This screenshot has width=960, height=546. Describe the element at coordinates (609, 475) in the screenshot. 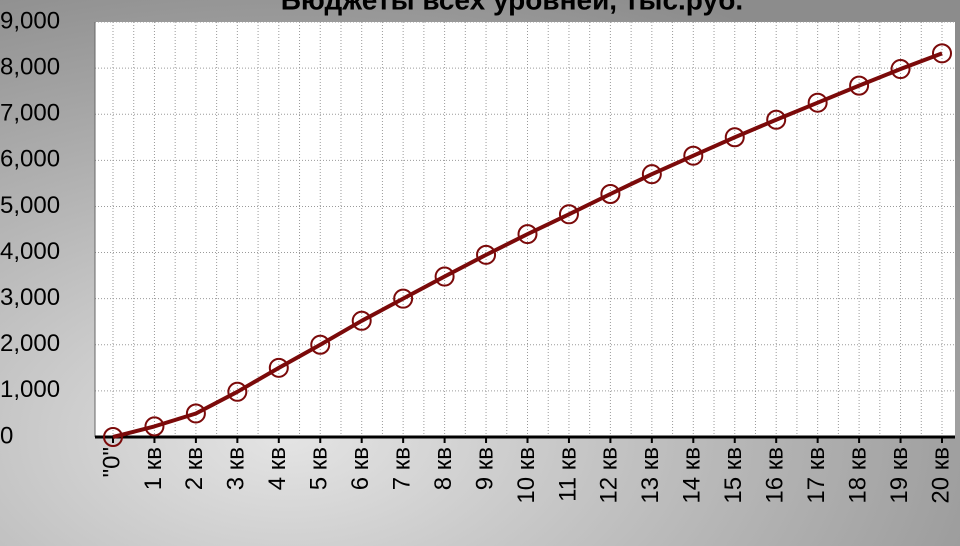

I see `x-tick-label: 12 кв` at that location.